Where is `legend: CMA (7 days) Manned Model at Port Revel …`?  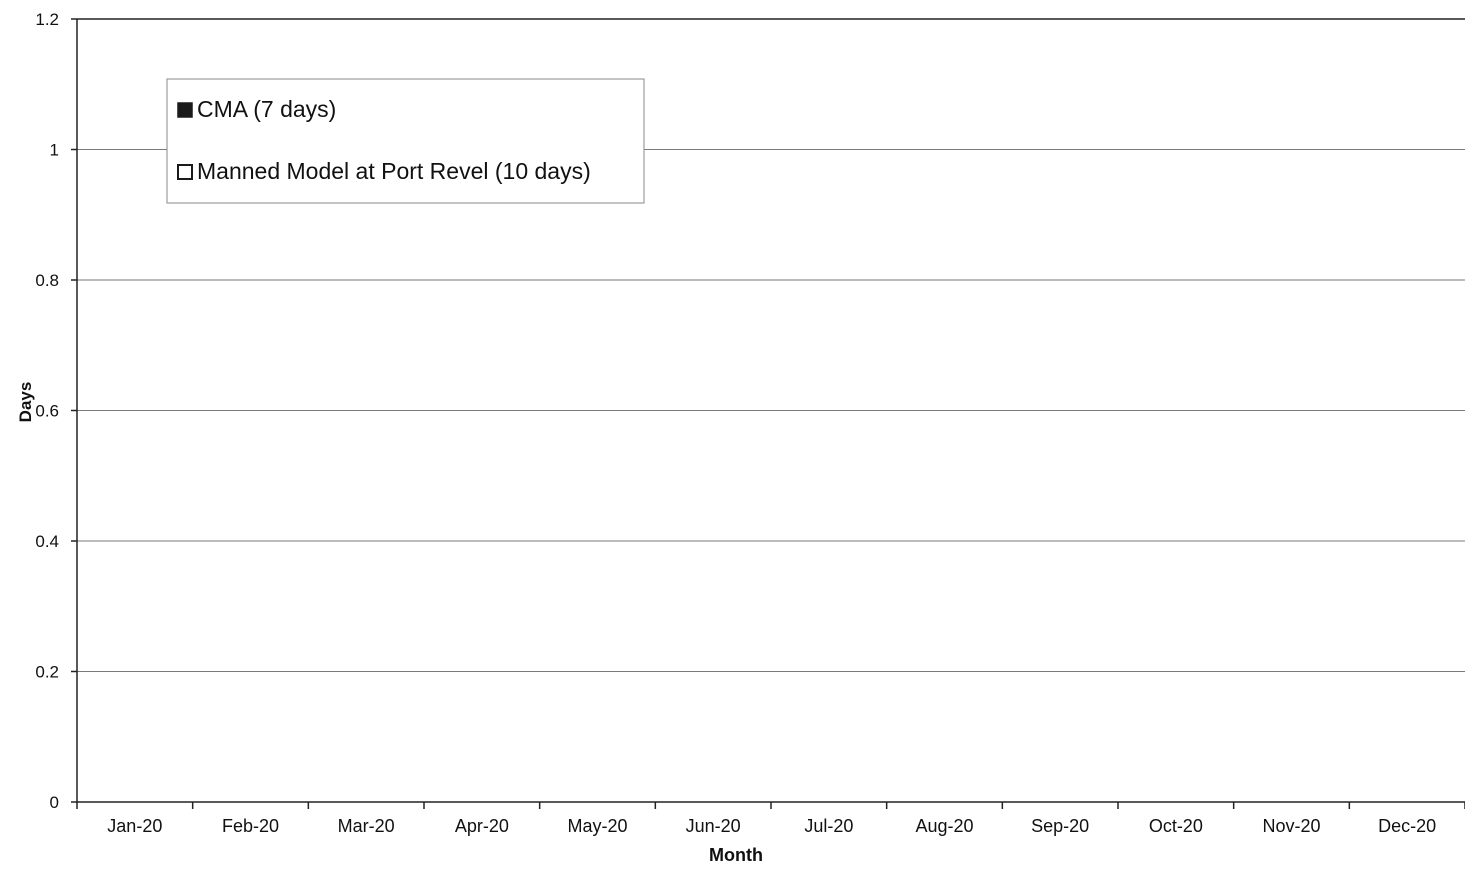 legend: CMA (7 days) Manned Model at Port Revel … is located at coordinates (405, 141).